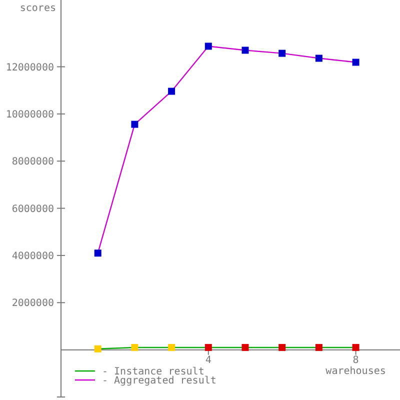 This screenshot has height=400, width=400. Describe the element at coordinates (159, 381) in the screenshot. I see `legend-label: - Aggregated result` at that location.